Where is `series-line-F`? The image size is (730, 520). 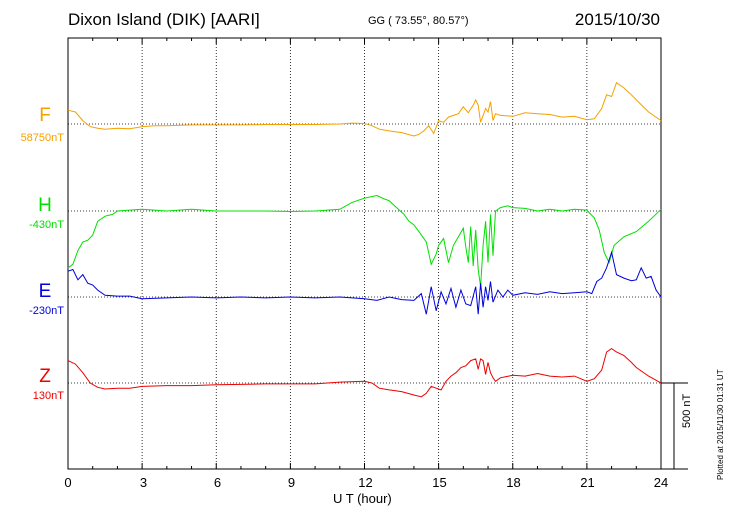
series-line-F is located at coordinates (364, 109).